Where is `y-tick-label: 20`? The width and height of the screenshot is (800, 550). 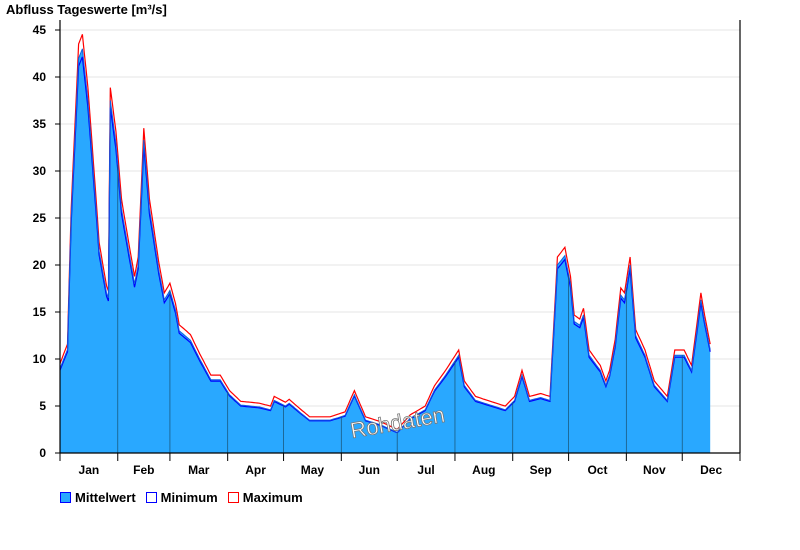 y-tick-label: 20 is located at coordinates (40, 265).